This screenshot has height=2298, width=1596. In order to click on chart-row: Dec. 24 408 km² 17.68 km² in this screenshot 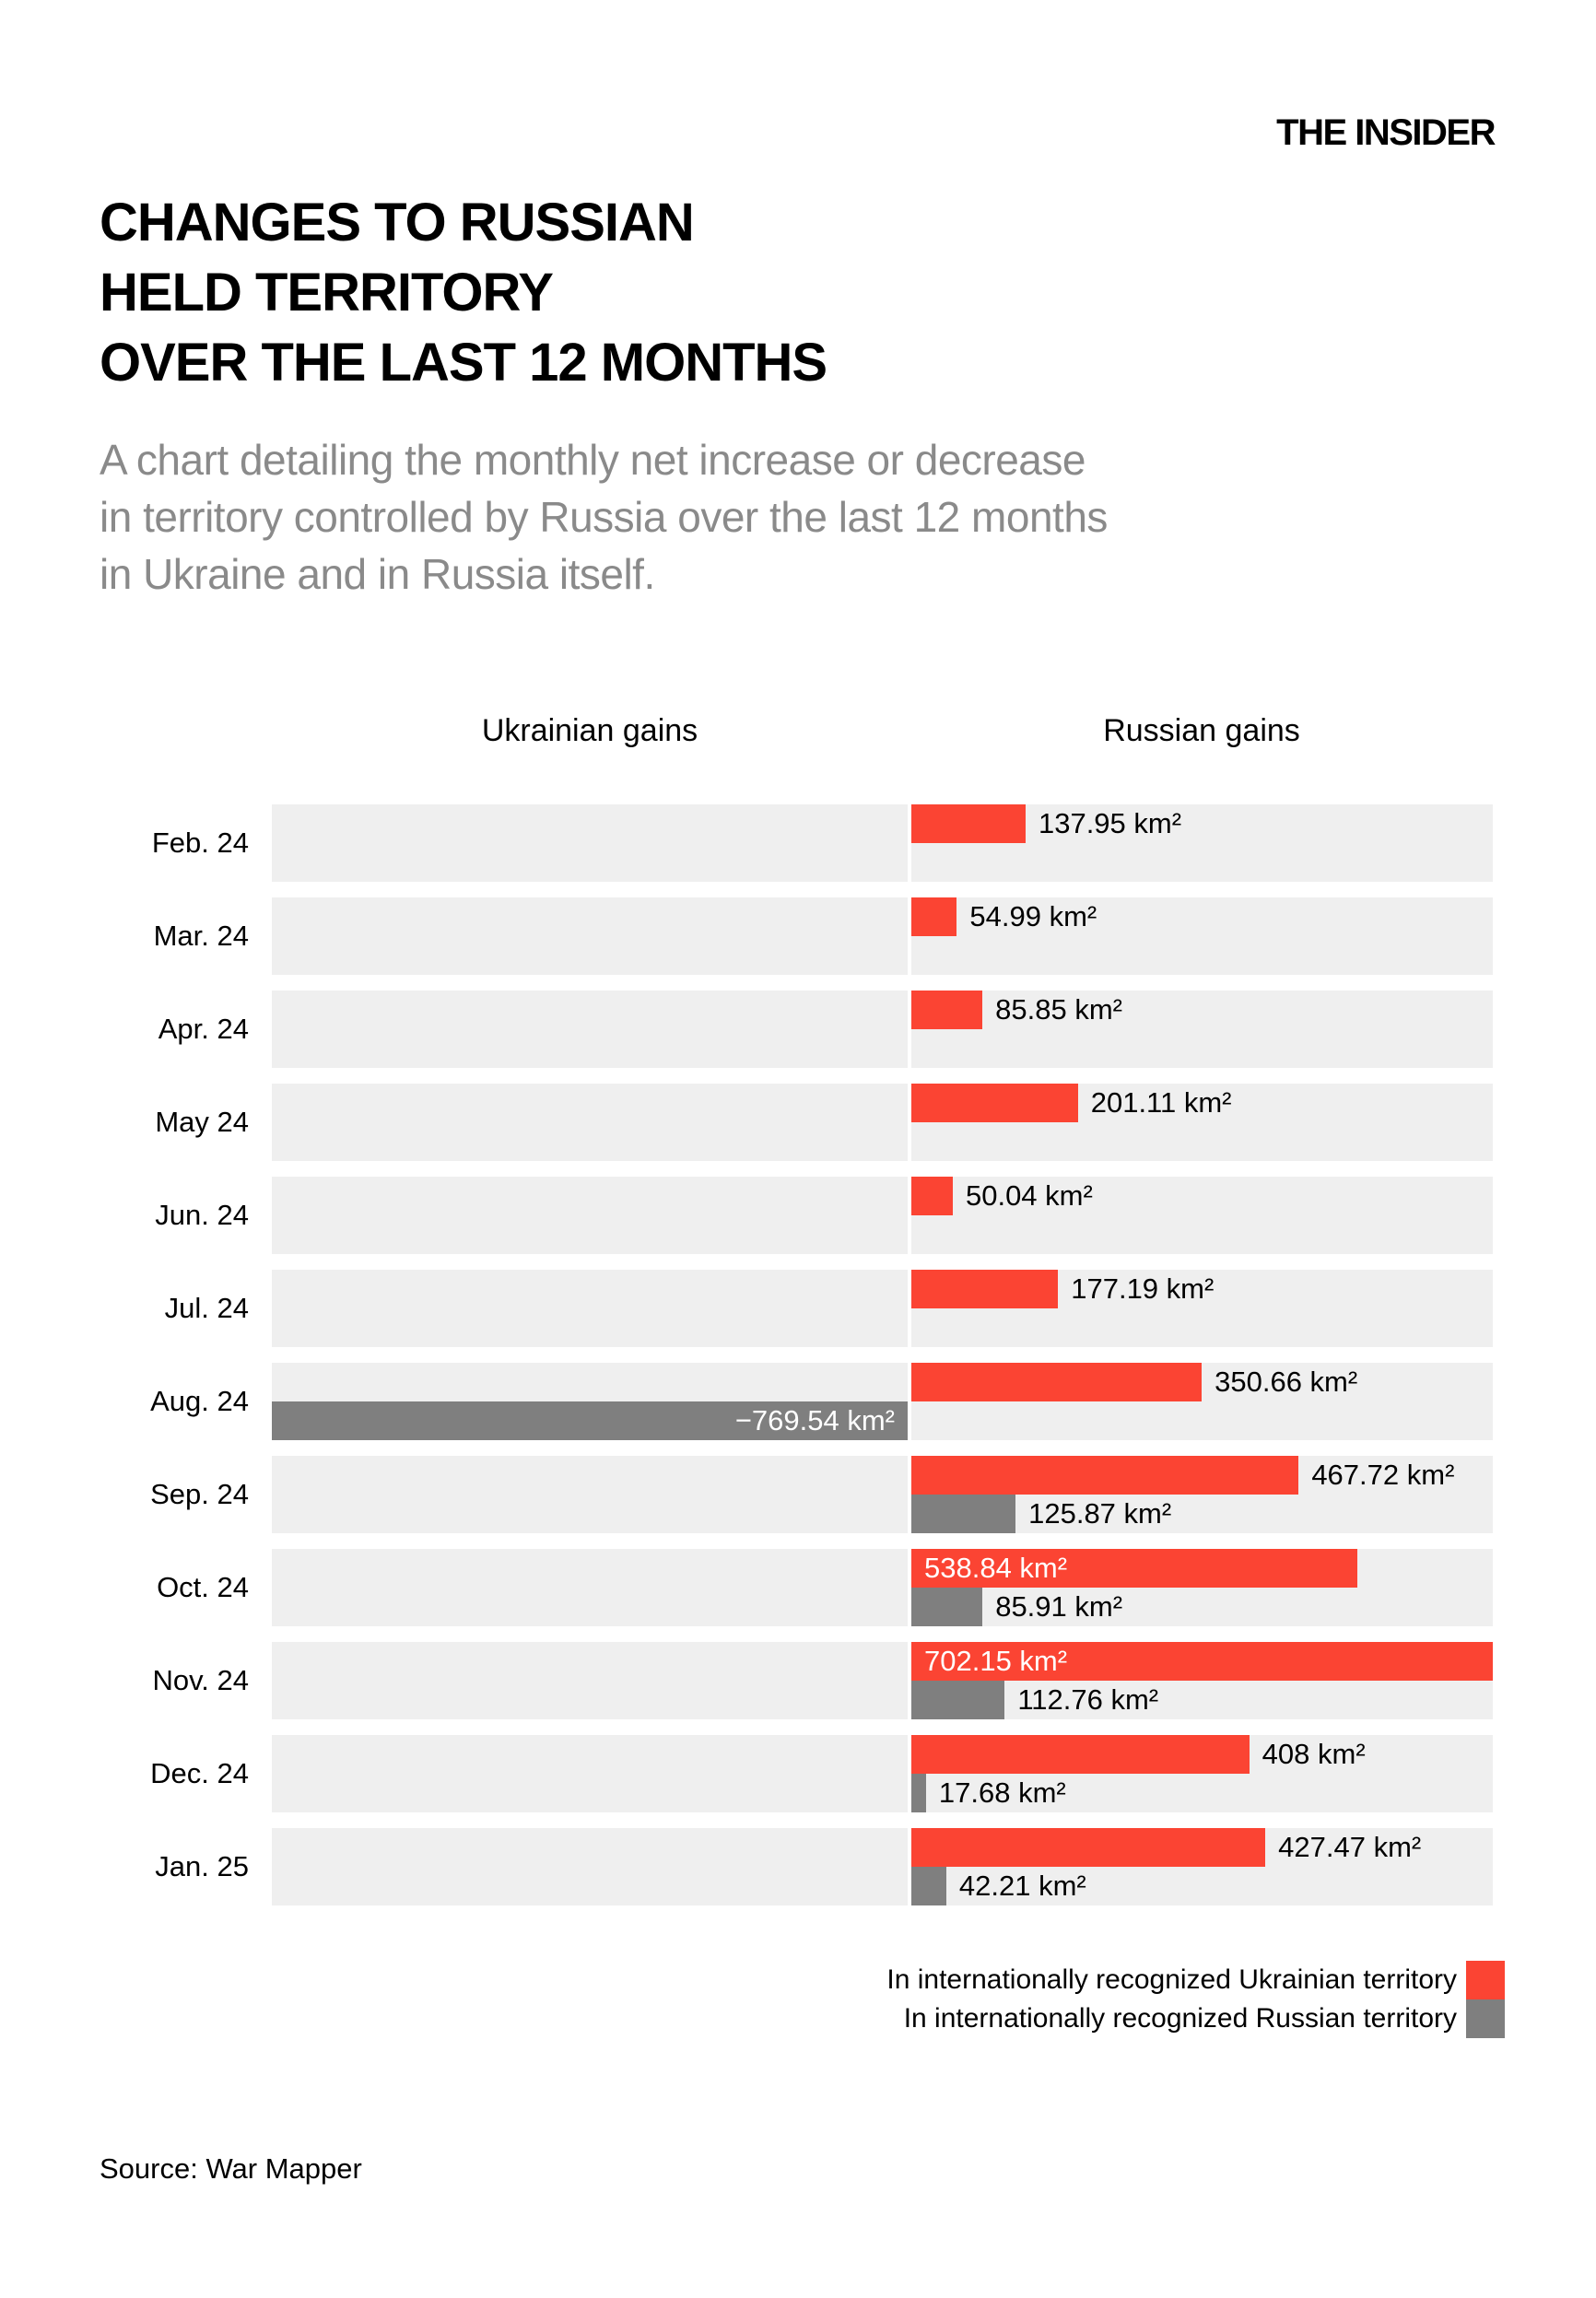, I will do `click(798, 1773)`.